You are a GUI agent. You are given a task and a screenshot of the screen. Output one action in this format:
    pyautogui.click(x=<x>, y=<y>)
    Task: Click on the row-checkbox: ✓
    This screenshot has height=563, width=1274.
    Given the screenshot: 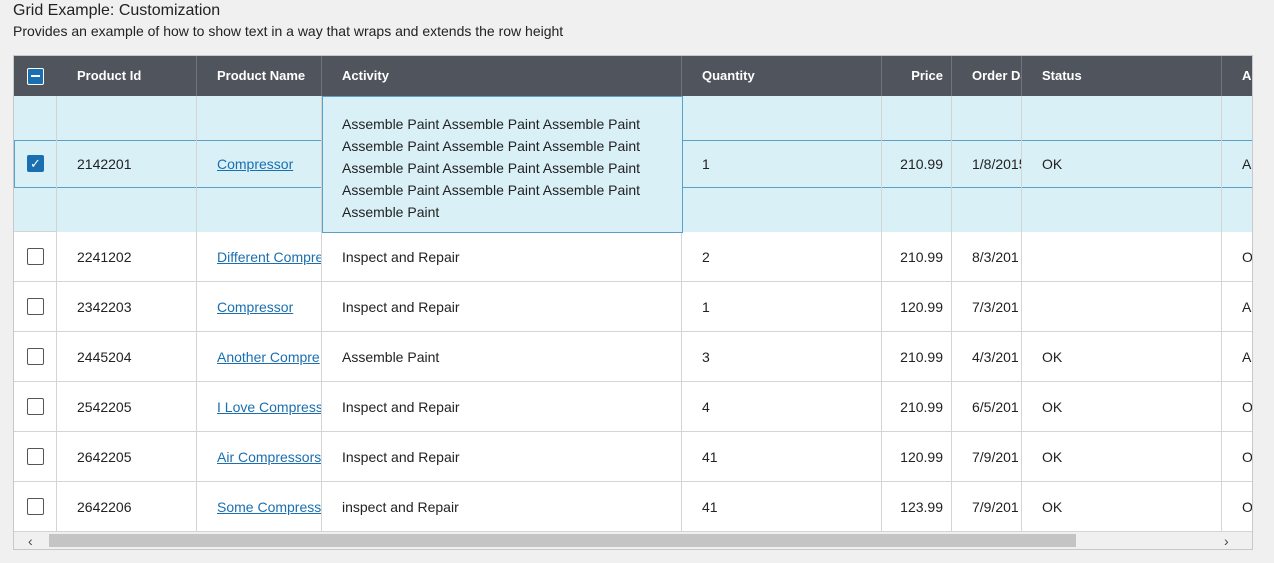 What is the action you would take?
    pyautogui.click(x=35, y=163)
    